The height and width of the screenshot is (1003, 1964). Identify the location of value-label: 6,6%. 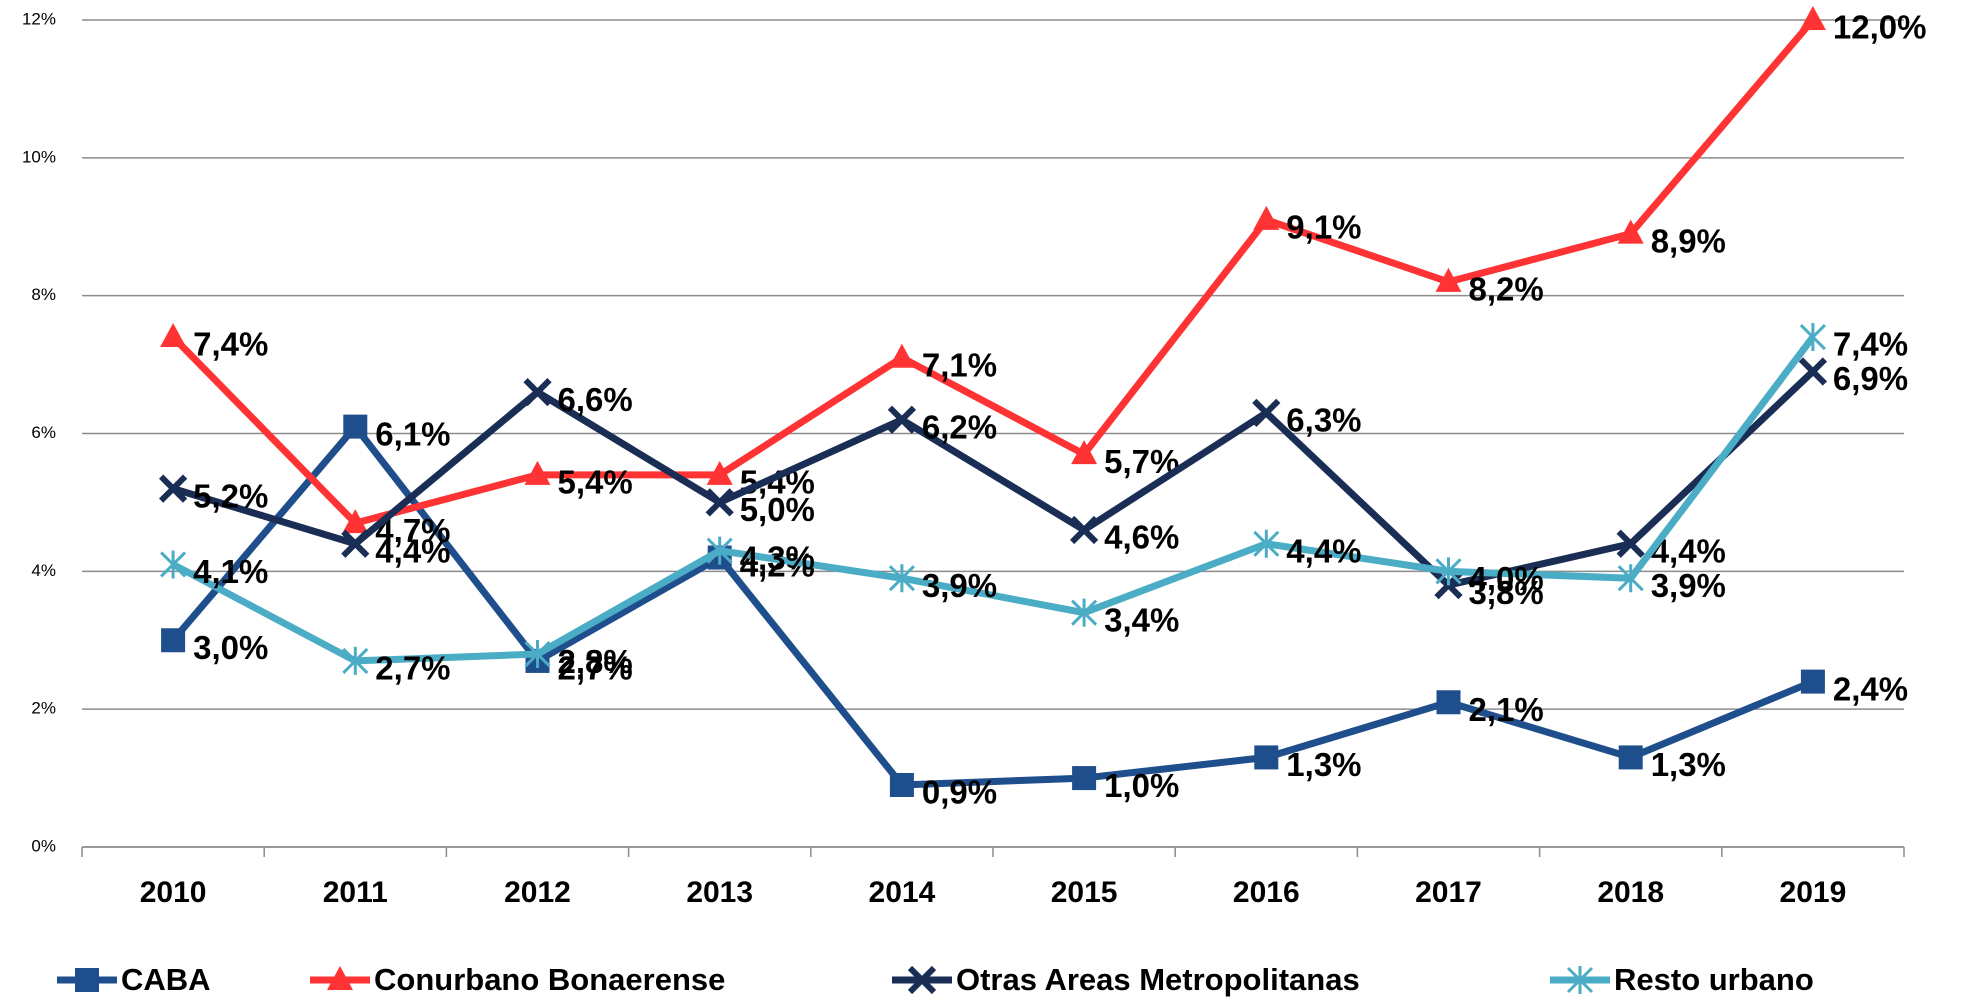
(595, 399).